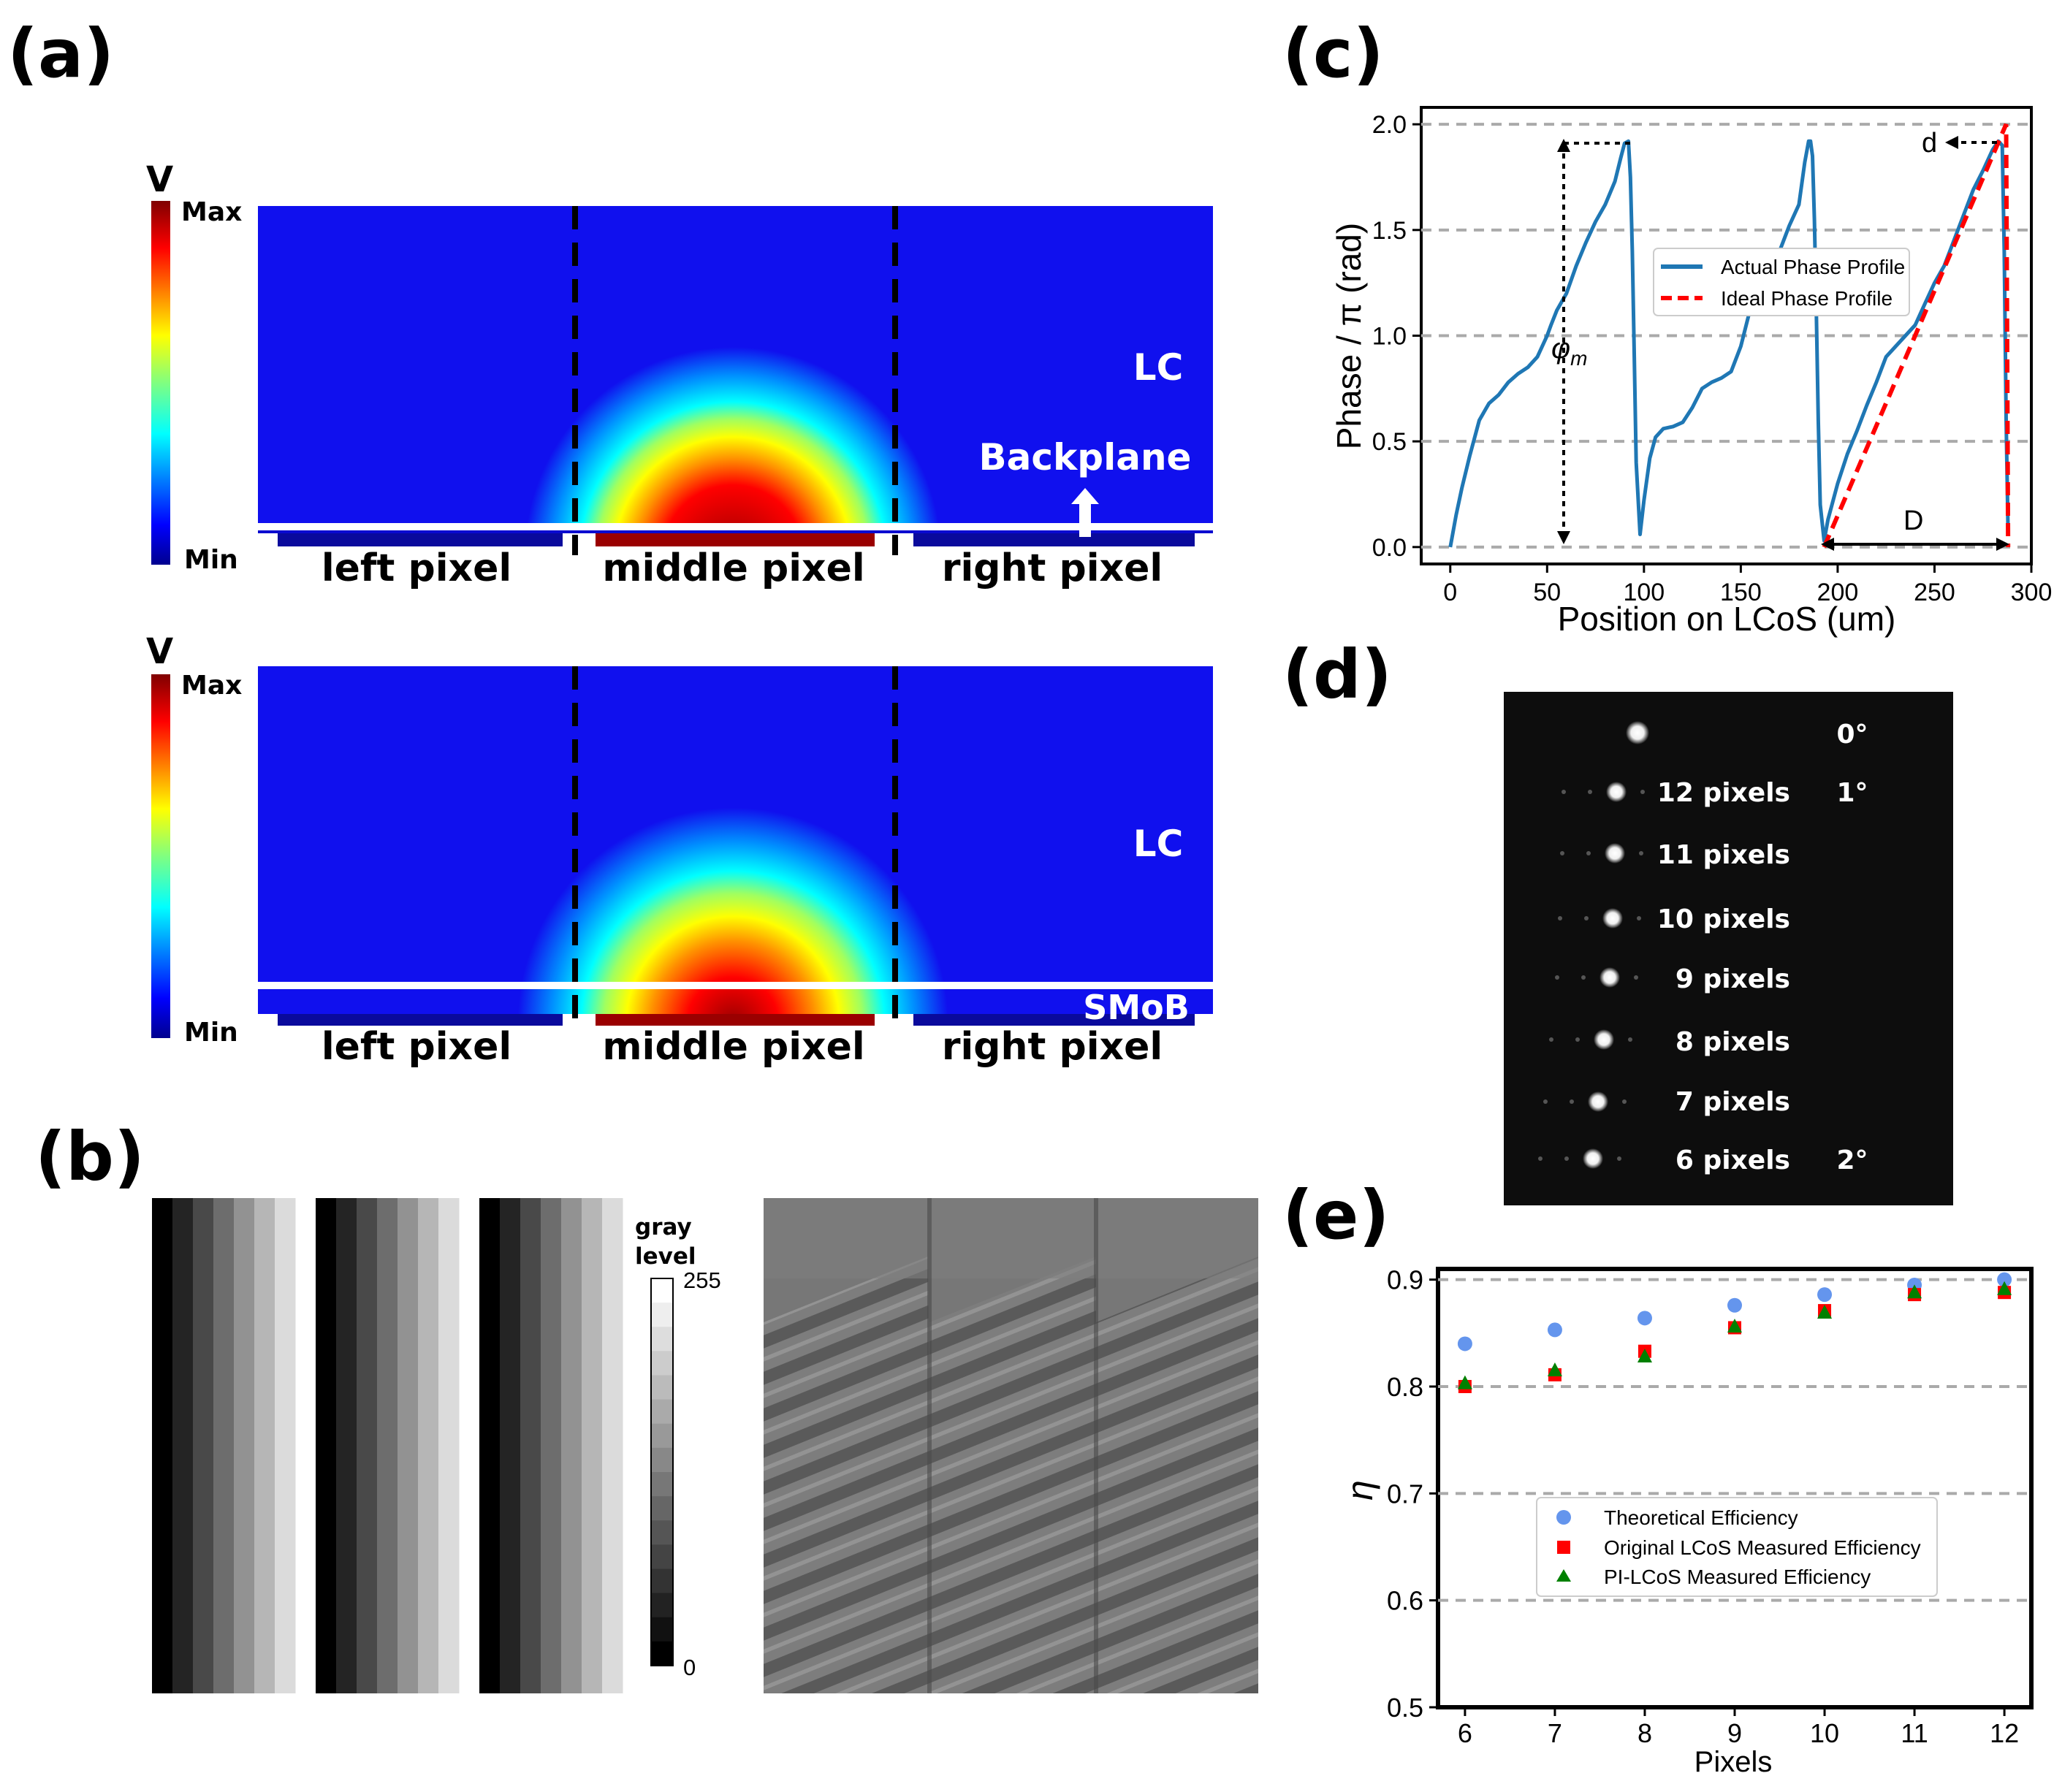 Image resolution: width=2054 pixels, height=1792 pixels. Describe the element at coordinates (1852, 1160) in the screenshot. I see `angle-label-2: 2°` at that location.